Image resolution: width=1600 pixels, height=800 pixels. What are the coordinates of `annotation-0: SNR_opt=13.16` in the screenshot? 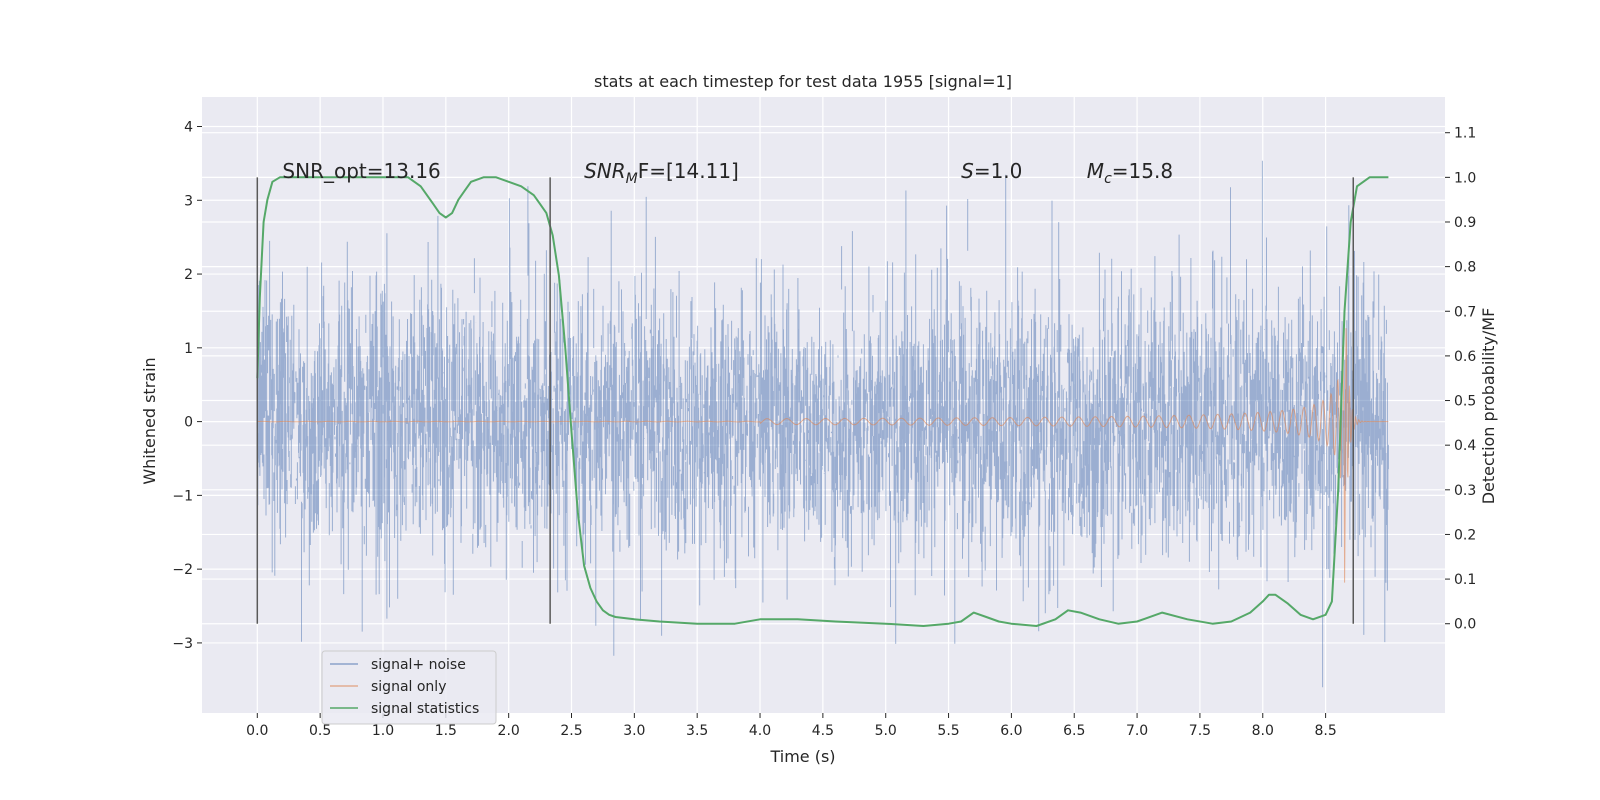 It's located at (361, 171).